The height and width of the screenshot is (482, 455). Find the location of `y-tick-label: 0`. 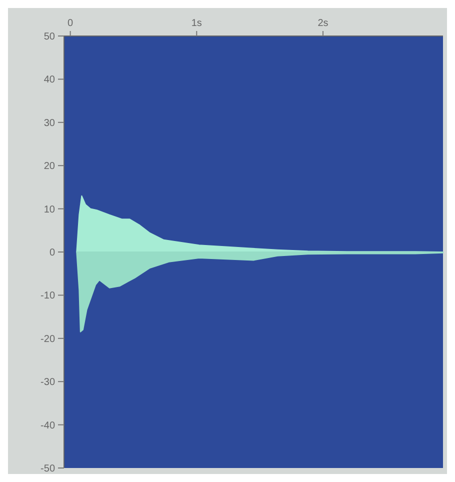

y-tick-label: 0 is located at coordinates (52, 253).